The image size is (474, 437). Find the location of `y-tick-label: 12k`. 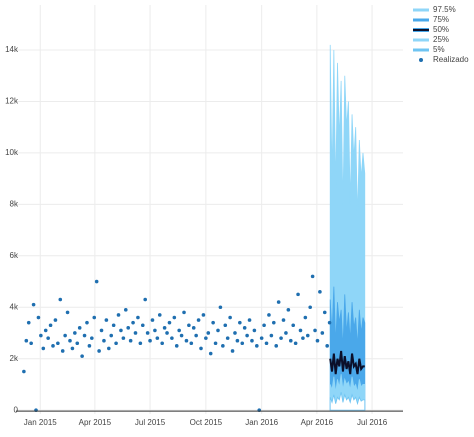

y-tick-label: 12k is located at coordinates (12, 101).